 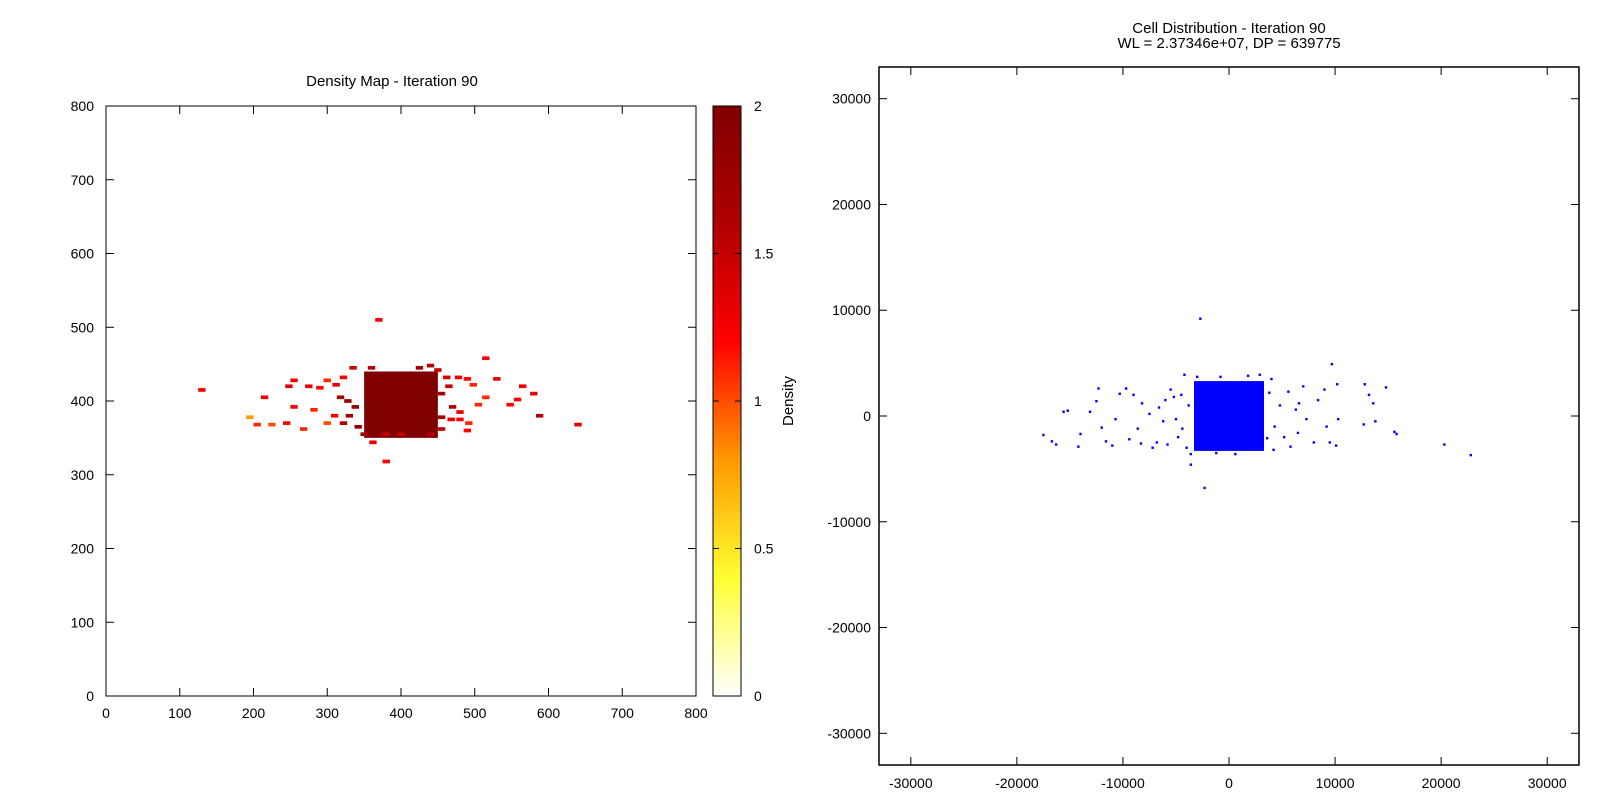 I want to click on y-tick-label: 700, so click(x=83, y=180).